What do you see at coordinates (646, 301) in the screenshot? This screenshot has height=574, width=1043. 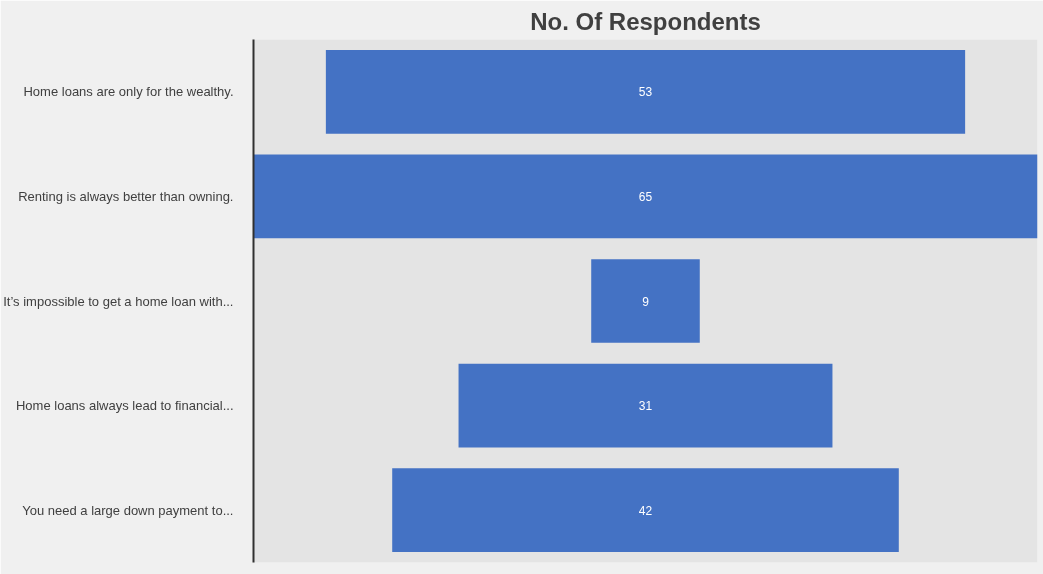 I see `data-label: 9` at bounding box center [646, 301].